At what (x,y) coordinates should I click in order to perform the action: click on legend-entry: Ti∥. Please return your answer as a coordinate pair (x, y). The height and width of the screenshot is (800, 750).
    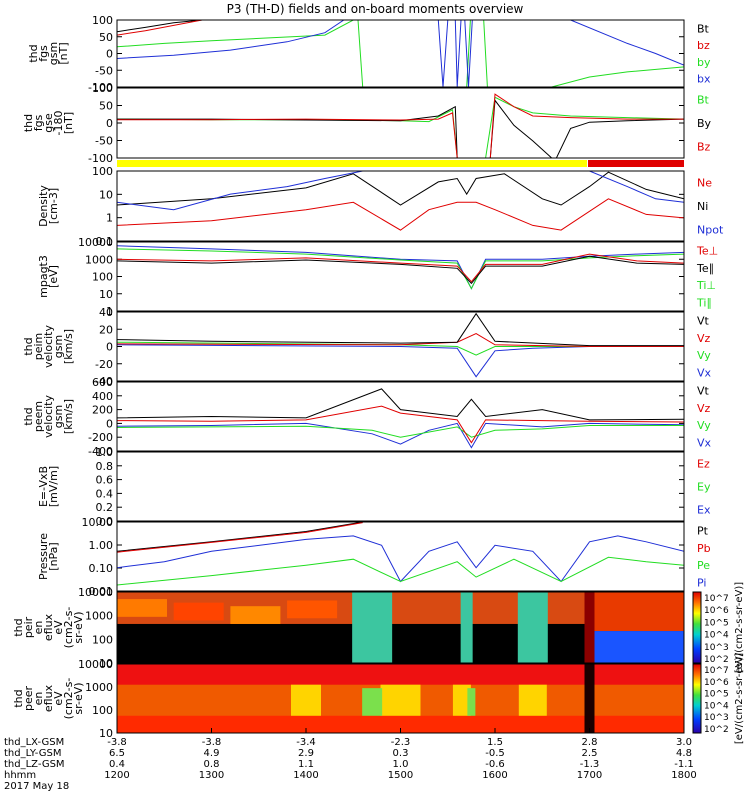
    Looking at the image, I should click on (704, 302).